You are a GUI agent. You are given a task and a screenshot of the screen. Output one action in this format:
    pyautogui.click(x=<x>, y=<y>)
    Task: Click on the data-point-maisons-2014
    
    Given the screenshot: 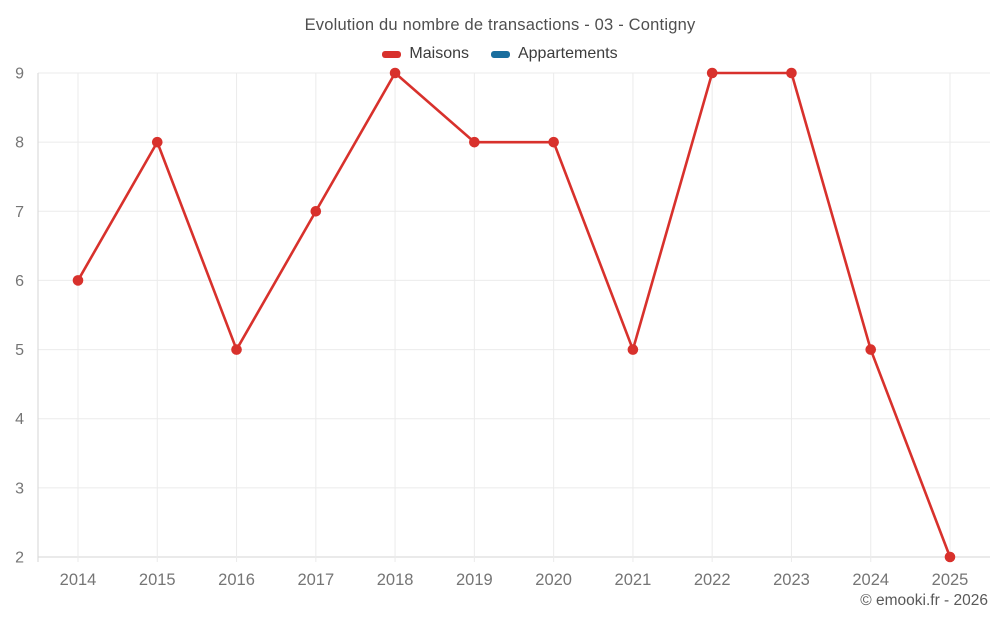 What is the action you would take?
    pyautogui.click(x=78, y=280)
    